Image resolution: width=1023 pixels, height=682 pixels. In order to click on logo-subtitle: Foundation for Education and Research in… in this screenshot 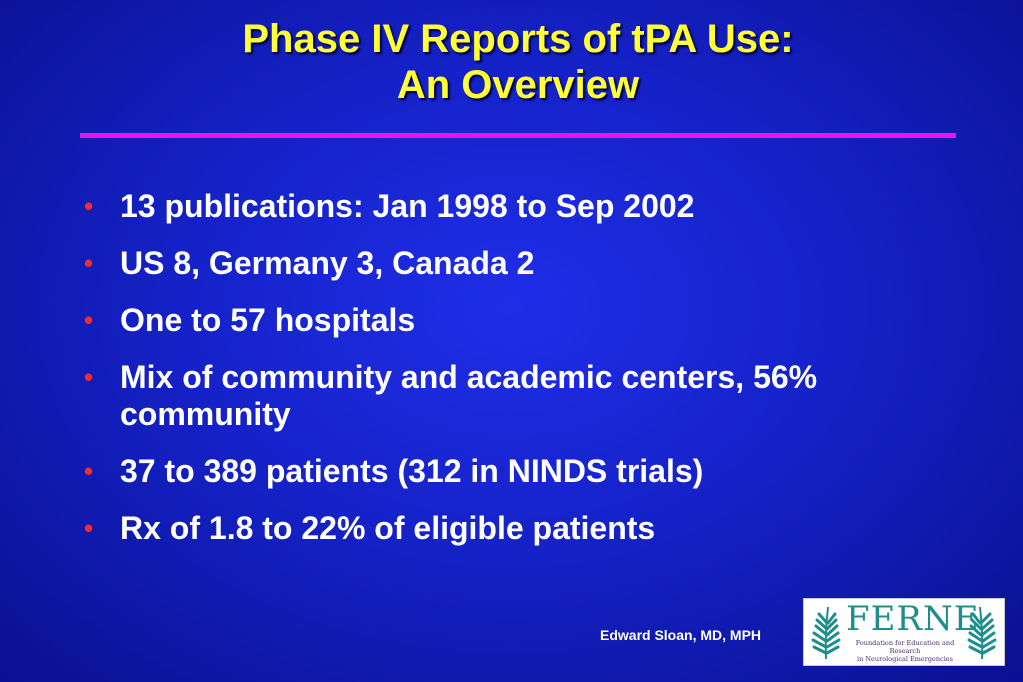, I will do `click(905, 651)`.